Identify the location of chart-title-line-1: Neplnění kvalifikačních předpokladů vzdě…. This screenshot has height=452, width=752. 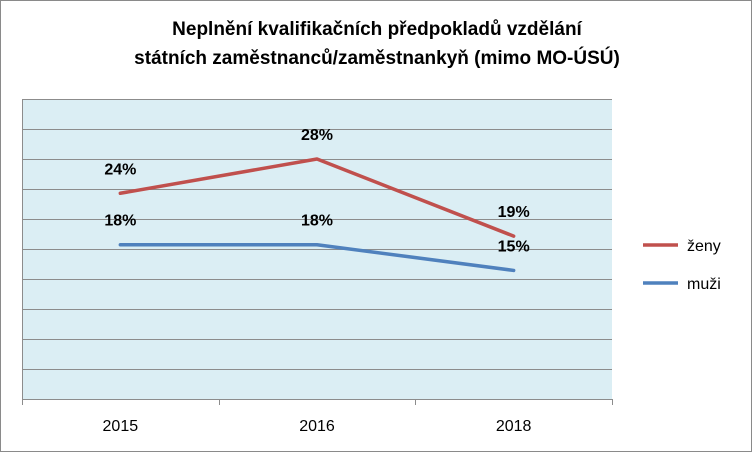
(377, 29).